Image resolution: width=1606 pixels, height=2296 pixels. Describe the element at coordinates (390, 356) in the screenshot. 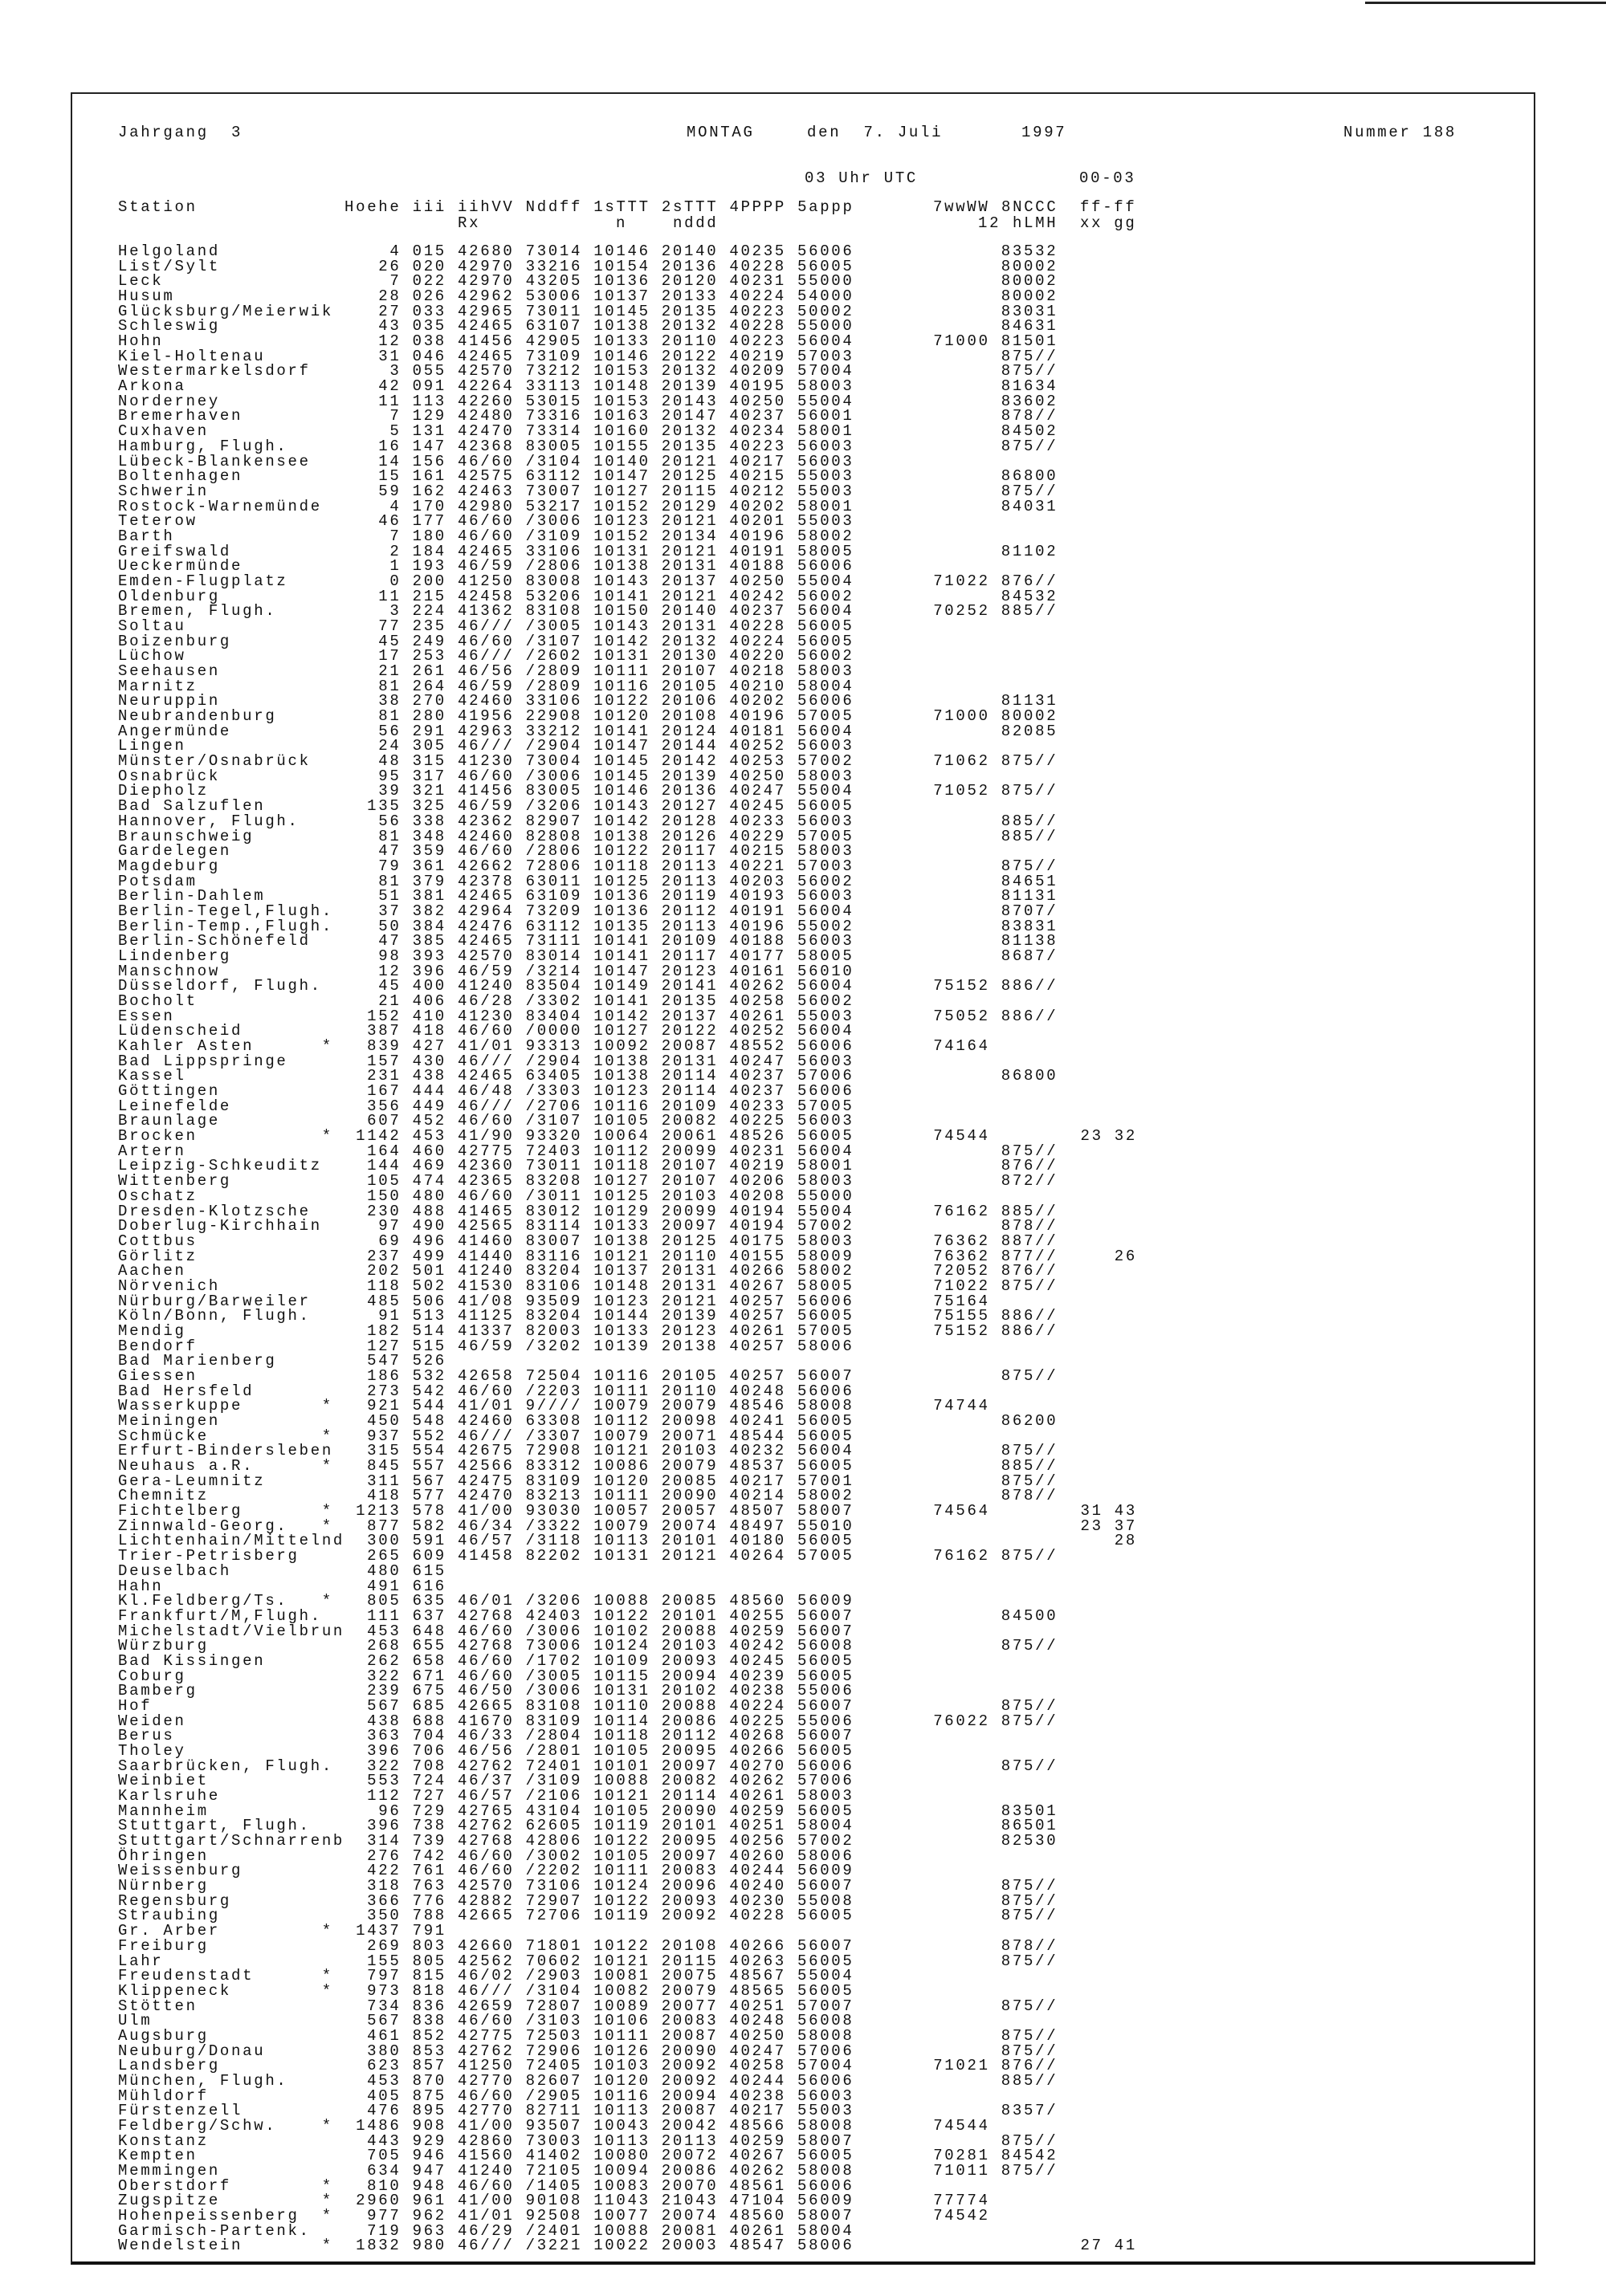

I see `hoehe: 31` at that location.